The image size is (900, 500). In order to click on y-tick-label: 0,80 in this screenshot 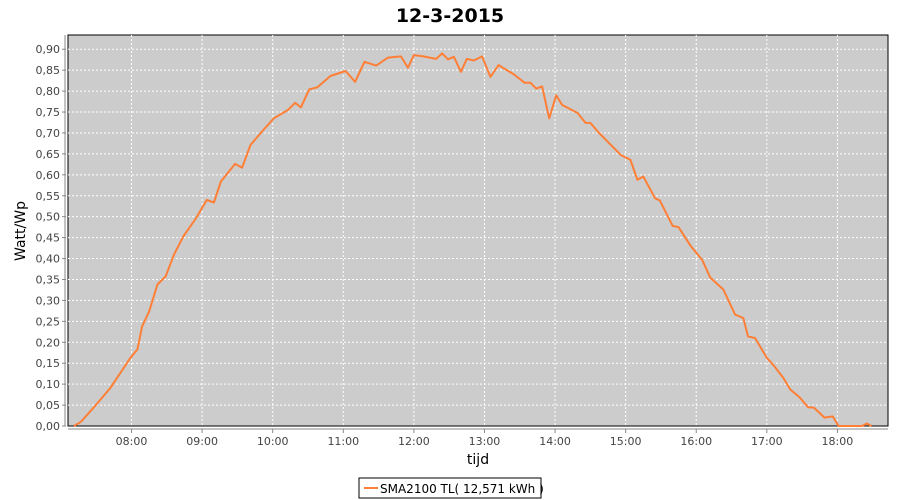, I will do `click(48, 91)`.